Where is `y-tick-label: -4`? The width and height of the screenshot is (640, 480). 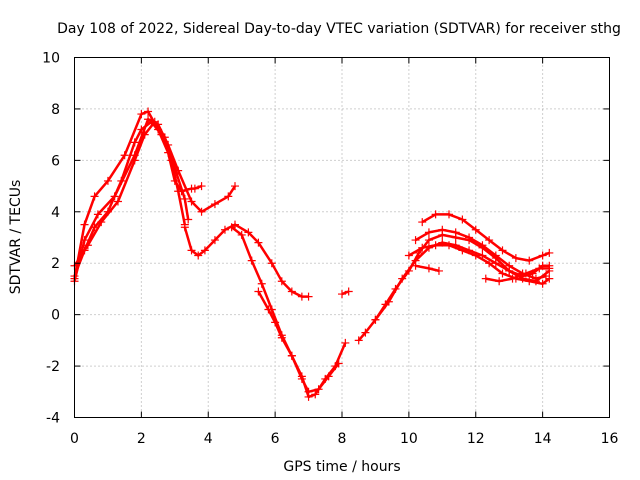
y-tick-label: -4 is located at coordinates (53, 419).